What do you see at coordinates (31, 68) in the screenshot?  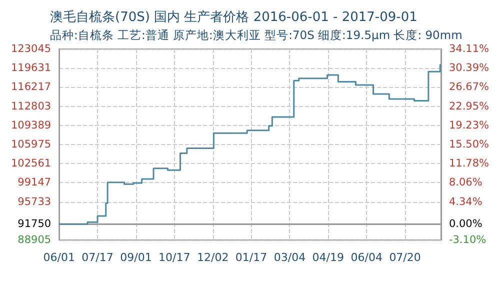 I see `y-tick-label: 119631` at bounding box center [31, 68].